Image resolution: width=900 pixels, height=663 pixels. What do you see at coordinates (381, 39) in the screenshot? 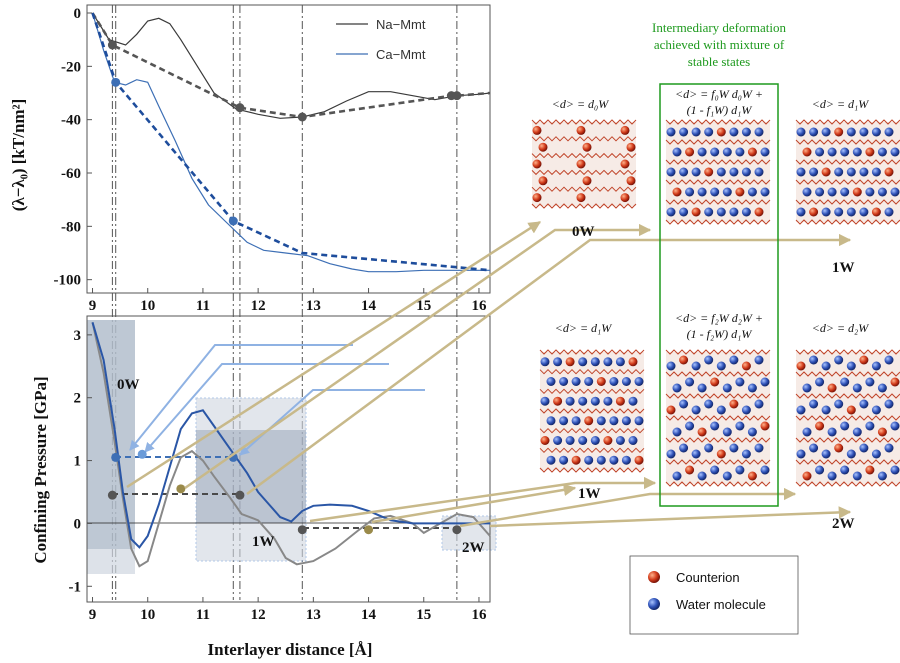
I see `top-legend: Na−Mmt Ca−Mmt` at bounding box center [381, 39].